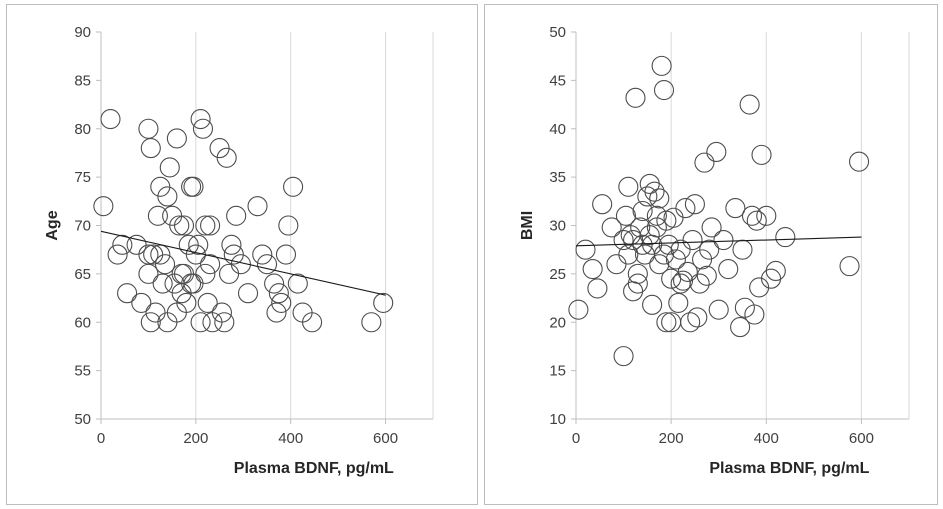 The height and width of the screenshot is (509, 943). What do you see at coordinates (82, 322) in the screenshot?
I see `age-y-tick-label: 60` at bounding box center [82, 322].